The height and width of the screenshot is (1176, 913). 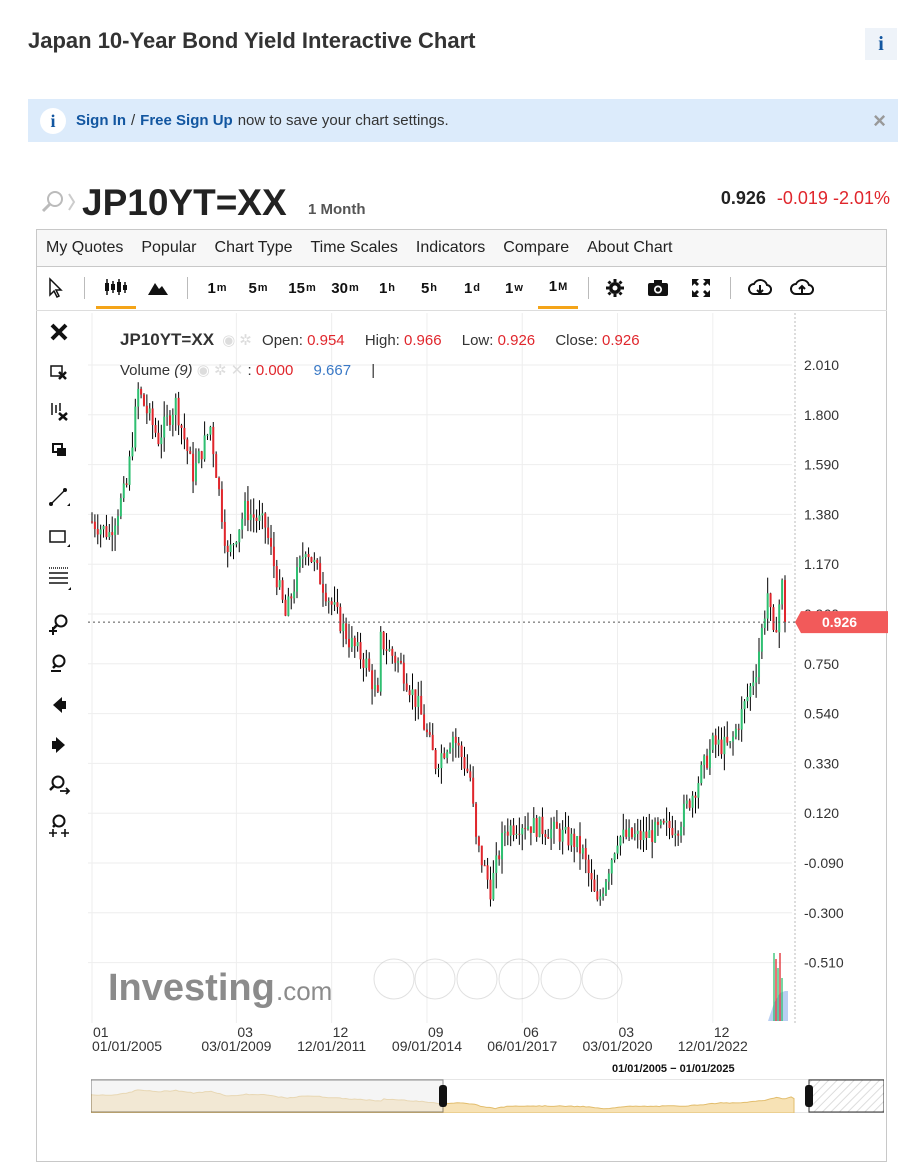 What do you see at coordinates (760, 288) in the screenshot?
I see `download-icon` at bounding box center [760, 288].